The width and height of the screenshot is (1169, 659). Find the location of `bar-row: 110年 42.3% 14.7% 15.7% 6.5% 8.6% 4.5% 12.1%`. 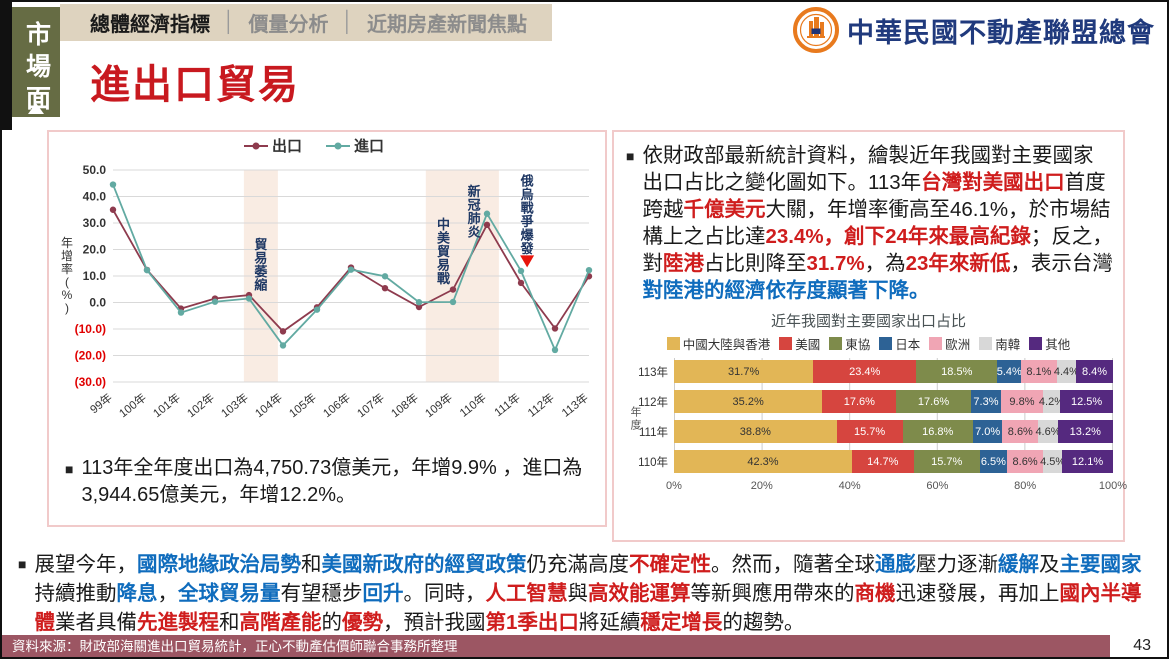

bar-row: 110年 42.3% 14.7% 15.7% 6.5% 8.6% 4.5% 12.1% is located at coordinates (870, 462).